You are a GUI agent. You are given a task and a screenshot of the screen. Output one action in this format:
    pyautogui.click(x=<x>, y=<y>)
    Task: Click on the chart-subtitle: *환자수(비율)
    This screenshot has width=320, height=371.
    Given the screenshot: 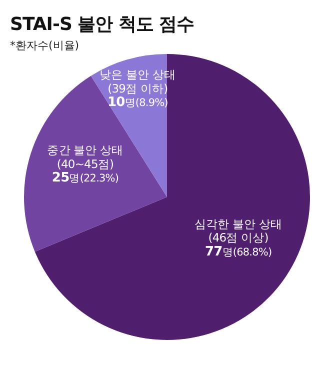 What is the action you would take?
    pyautogui.click(x=45, y=45)
    